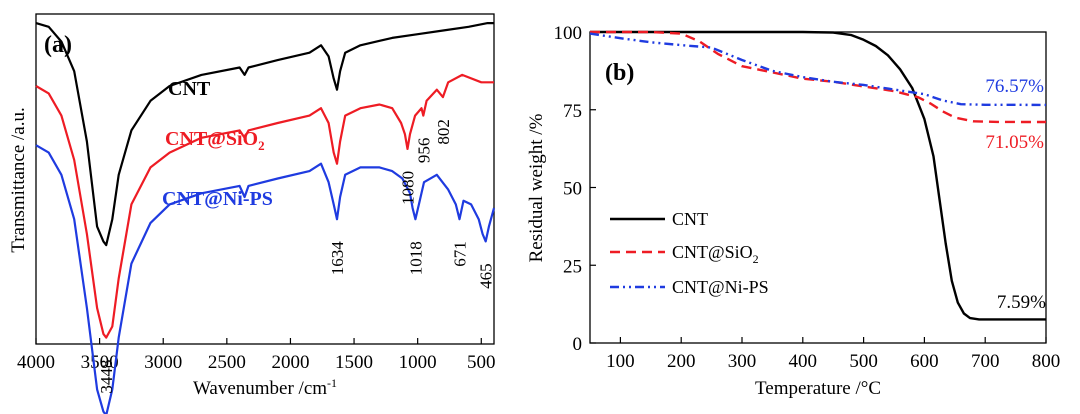  What do you see at coordinates (1021, 302) in the screenshot?
I see `annotation-cnt-residue: 7.59%` at bounding box center [1021, 302].